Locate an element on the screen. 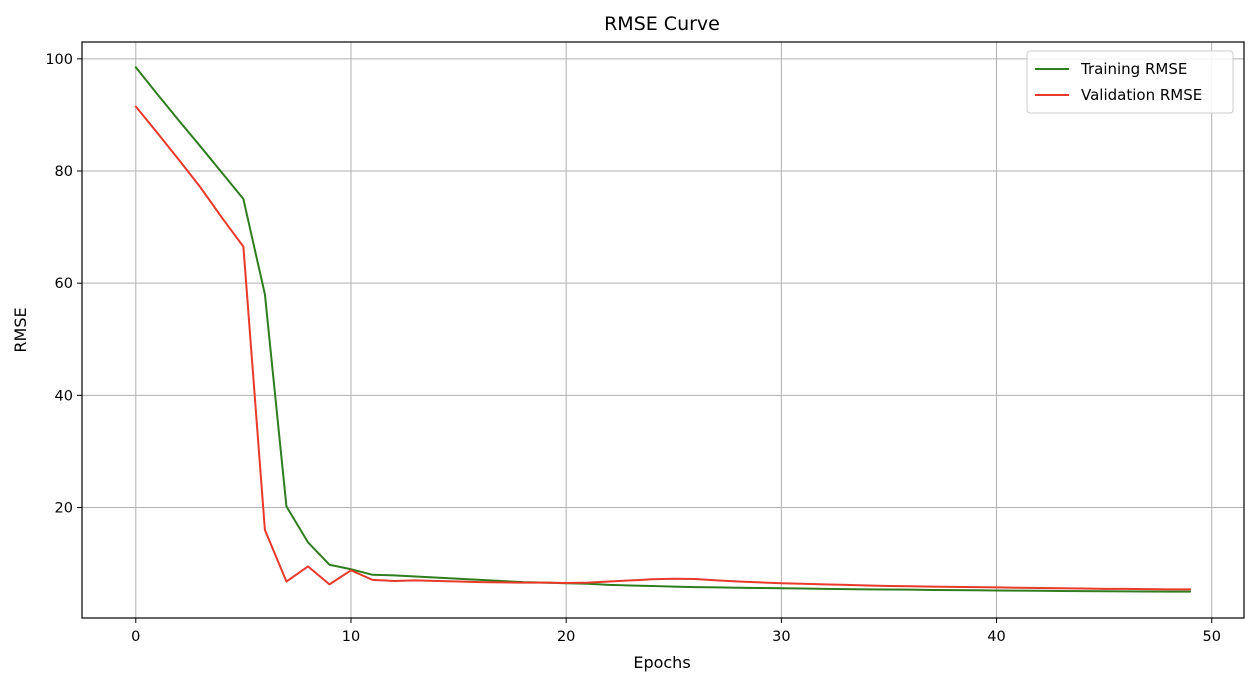  x-tick-label: 0 is located at coordinates (135, 637).